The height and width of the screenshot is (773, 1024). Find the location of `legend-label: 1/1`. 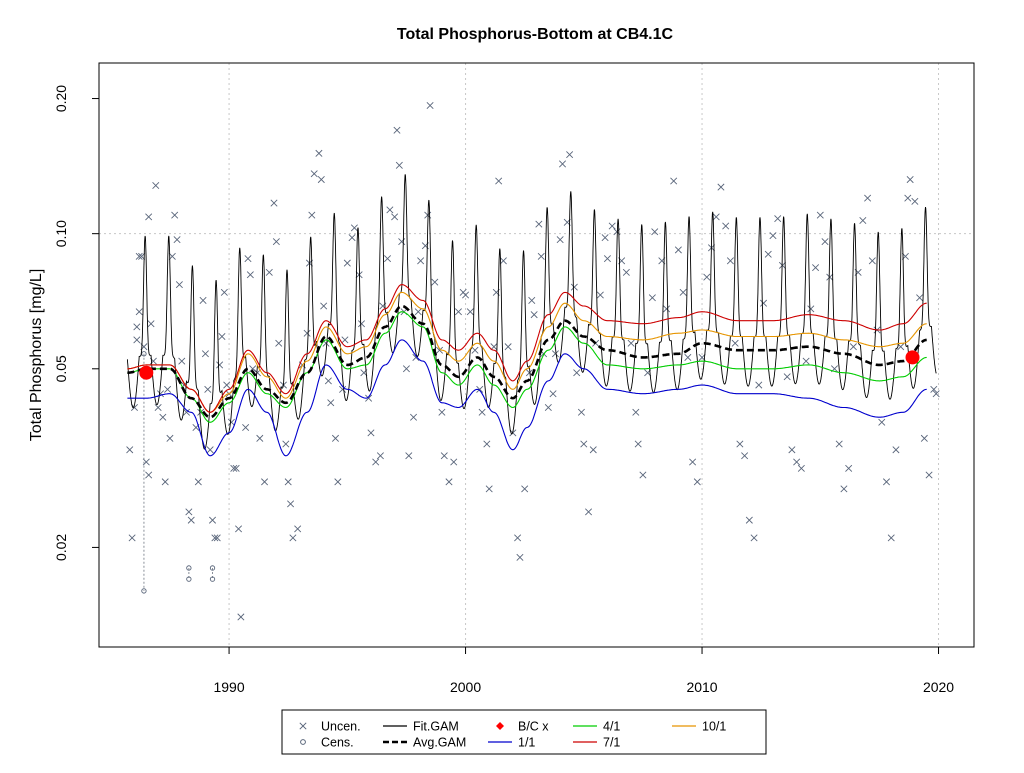

legend-label: 1/1 is located at coordinates (526, 743).